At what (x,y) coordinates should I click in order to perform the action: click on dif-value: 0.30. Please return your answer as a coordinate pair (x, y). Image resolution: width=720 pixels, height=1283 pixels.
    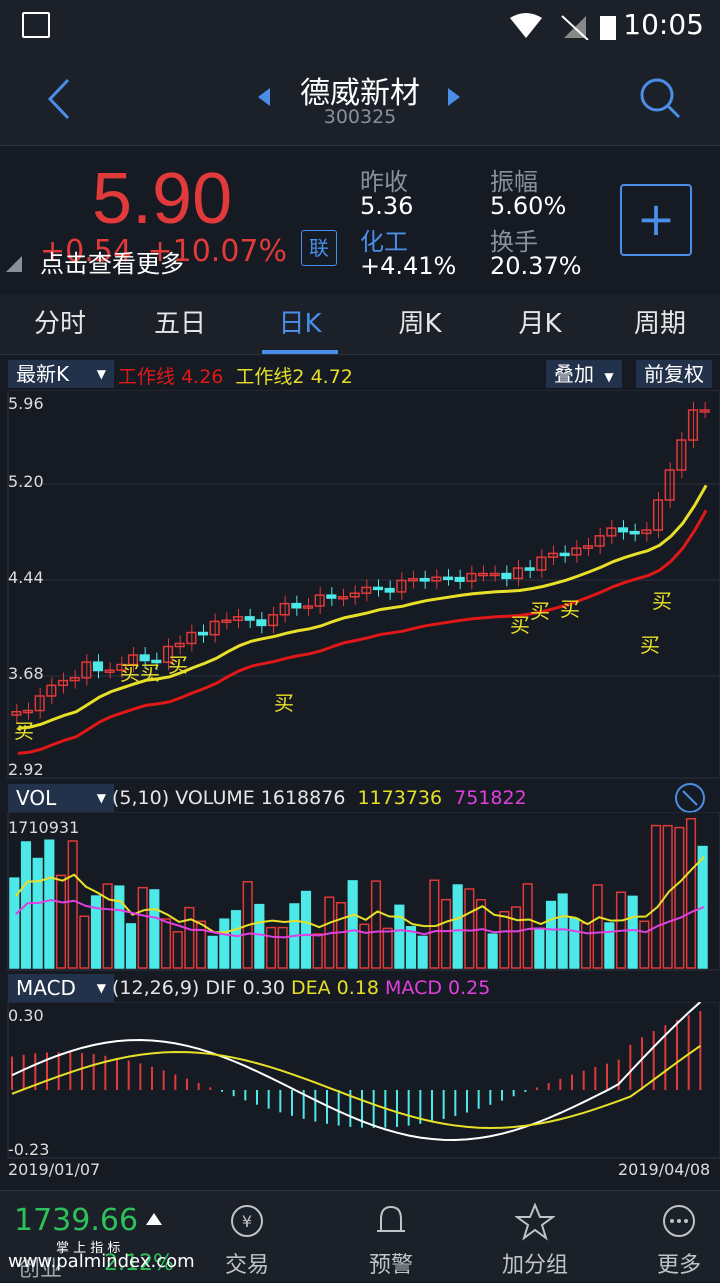
    Looking at the image, I should click on (263, 988).